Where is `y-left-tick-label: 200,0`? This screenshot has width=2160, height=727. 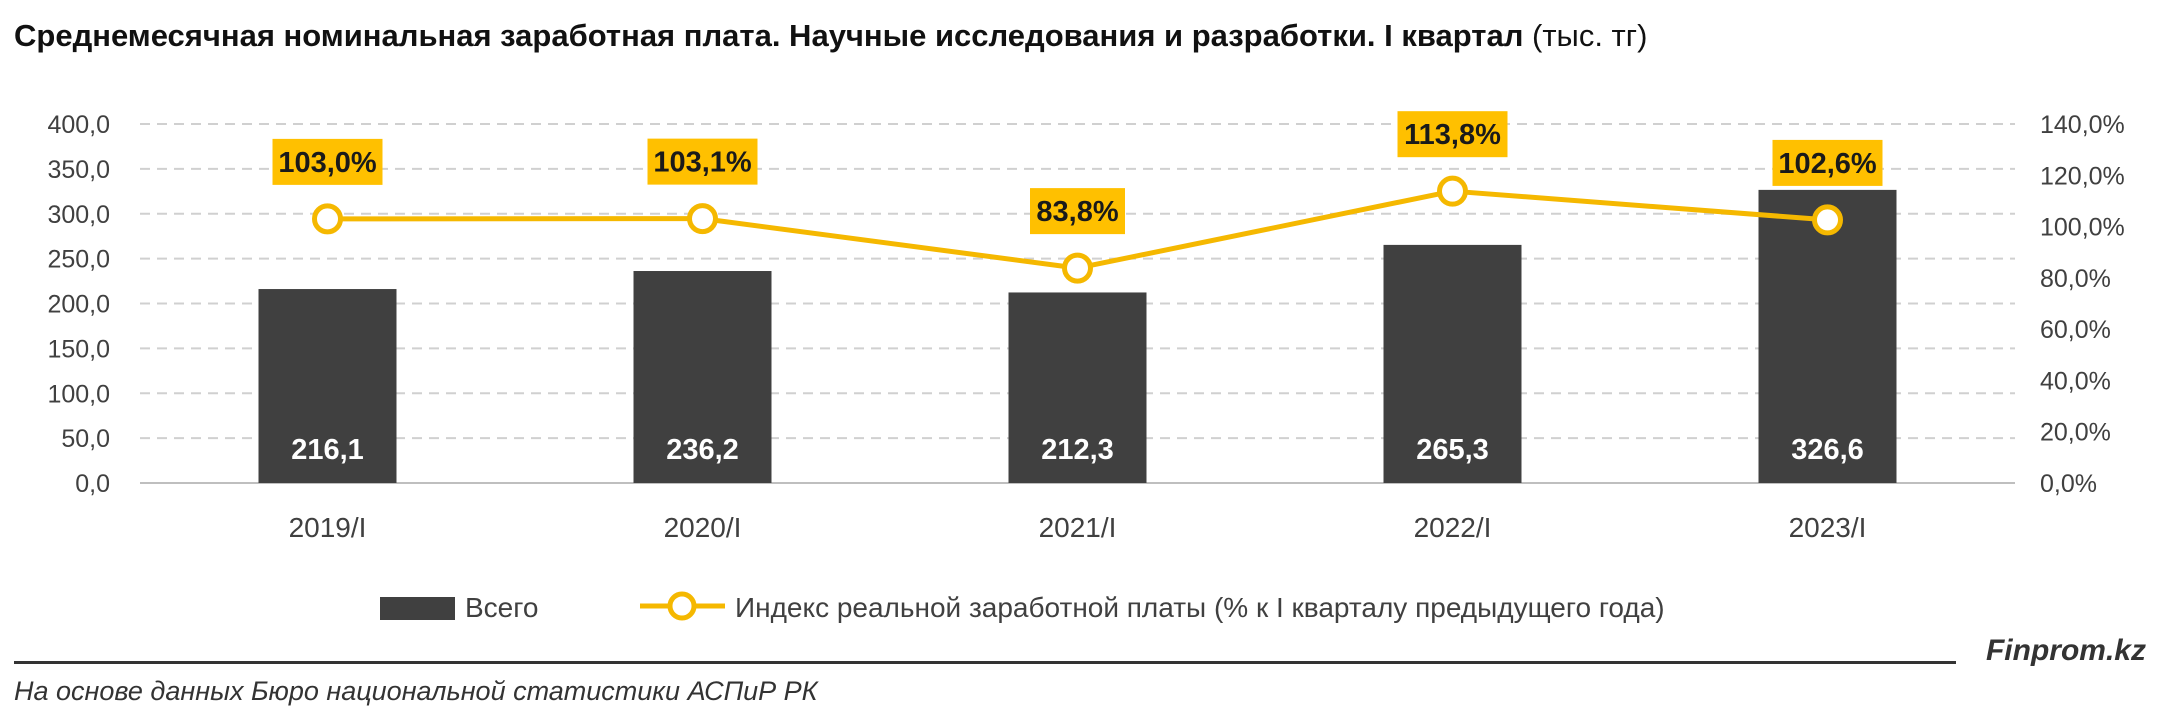 y-left-tick-label: 200,0 is located at coordinates (78, 305).